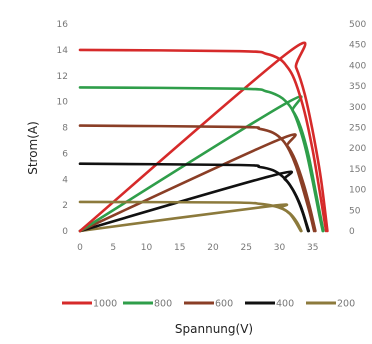 This screenshot has width=372, height=344. I want to click on y2-tick-label: 450, so click(357, 46).